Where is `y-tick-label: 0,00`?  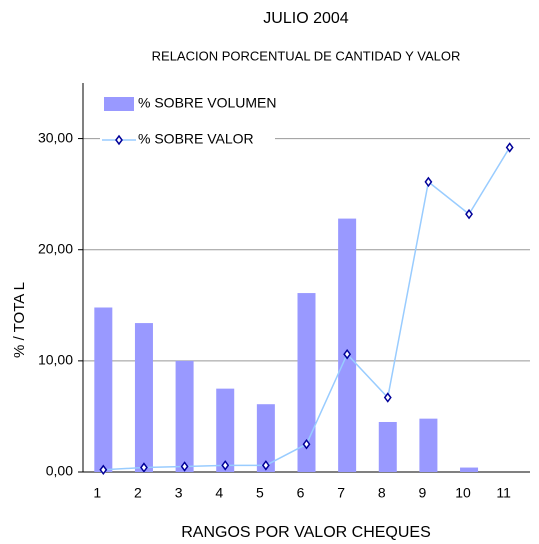 y-tick-label: 0,00 is located at coordinates (59, 471).